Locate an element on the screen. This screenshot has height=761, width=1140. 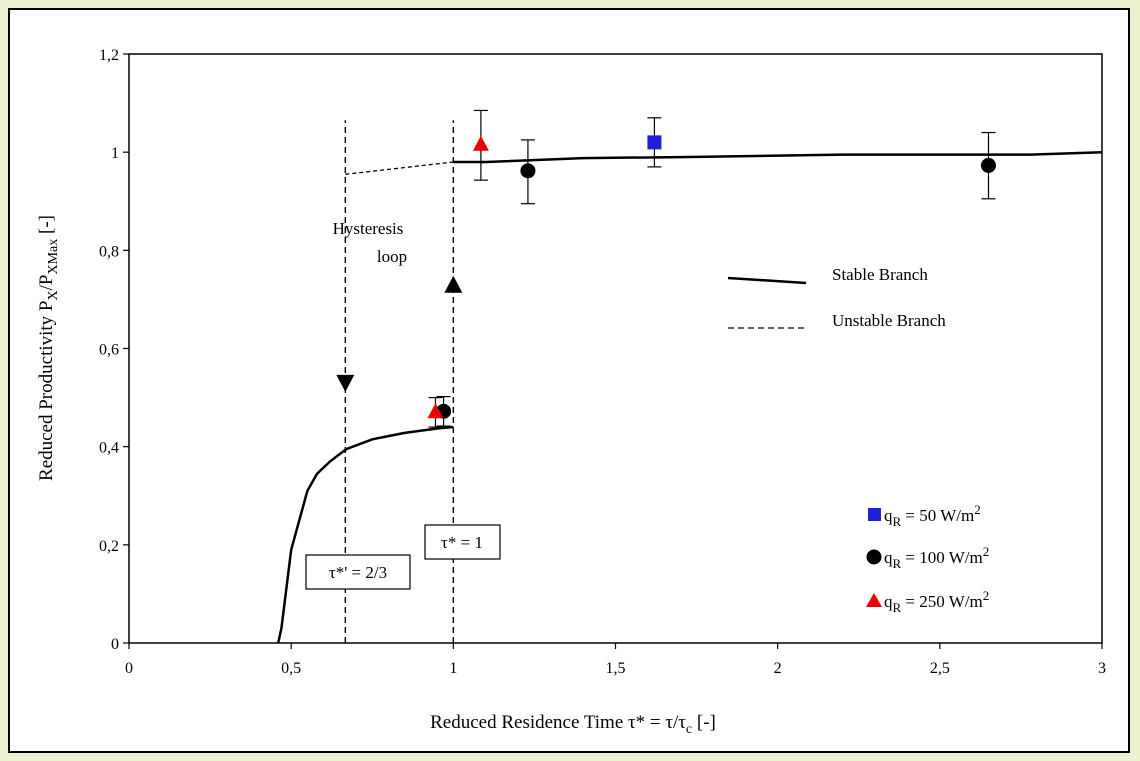
y-axis-label-end: [-] is located at coordinates (46, 227).